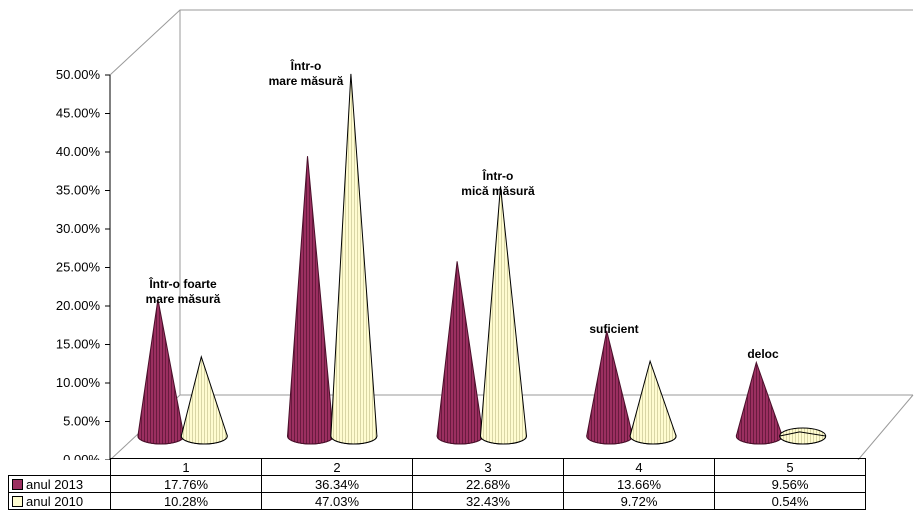  Describe the element at coordinates (186, 501) in the screenshot. I see `table-cell: 10.28%` at that location.